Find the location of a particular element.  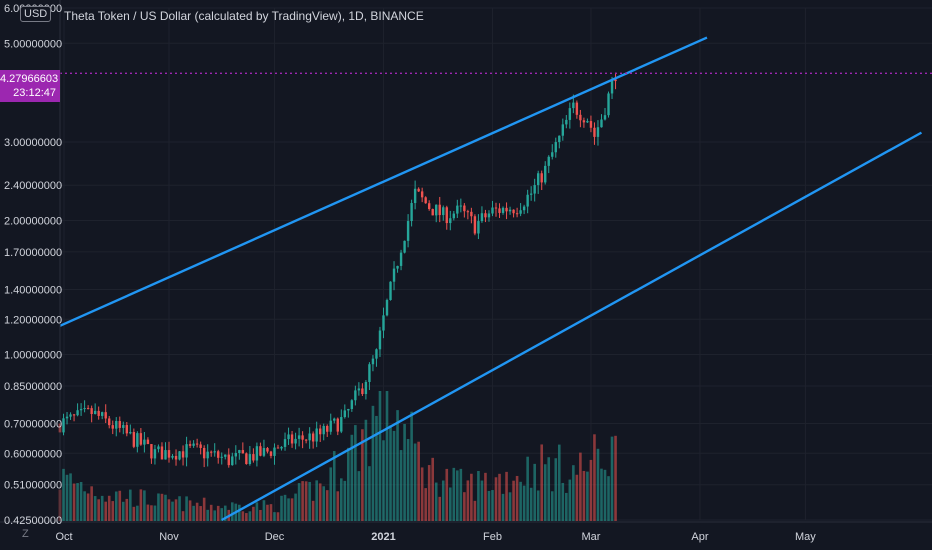

currency-badge: USD is located at coordinates (36, 14).